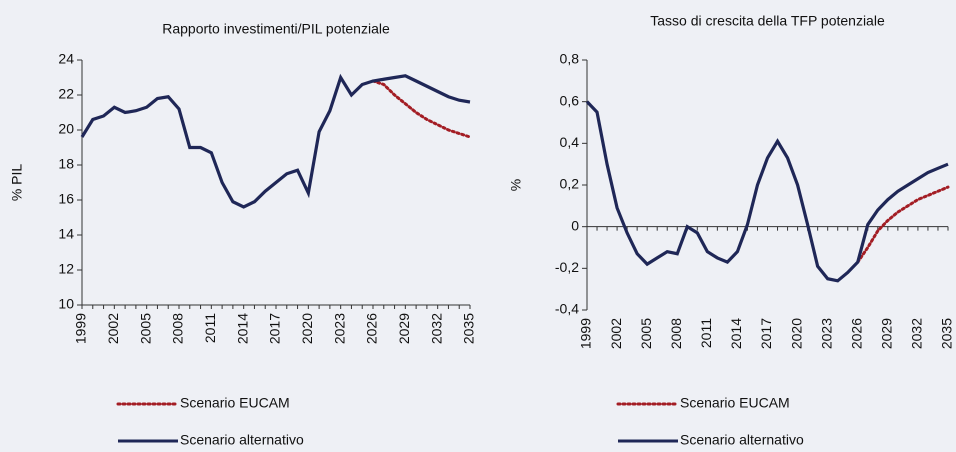 This screenshot has width=956, height=452. Describe the element at coordinates (567, 267) in the screenshot. I see `y-tick-label: -0,2` at that location.